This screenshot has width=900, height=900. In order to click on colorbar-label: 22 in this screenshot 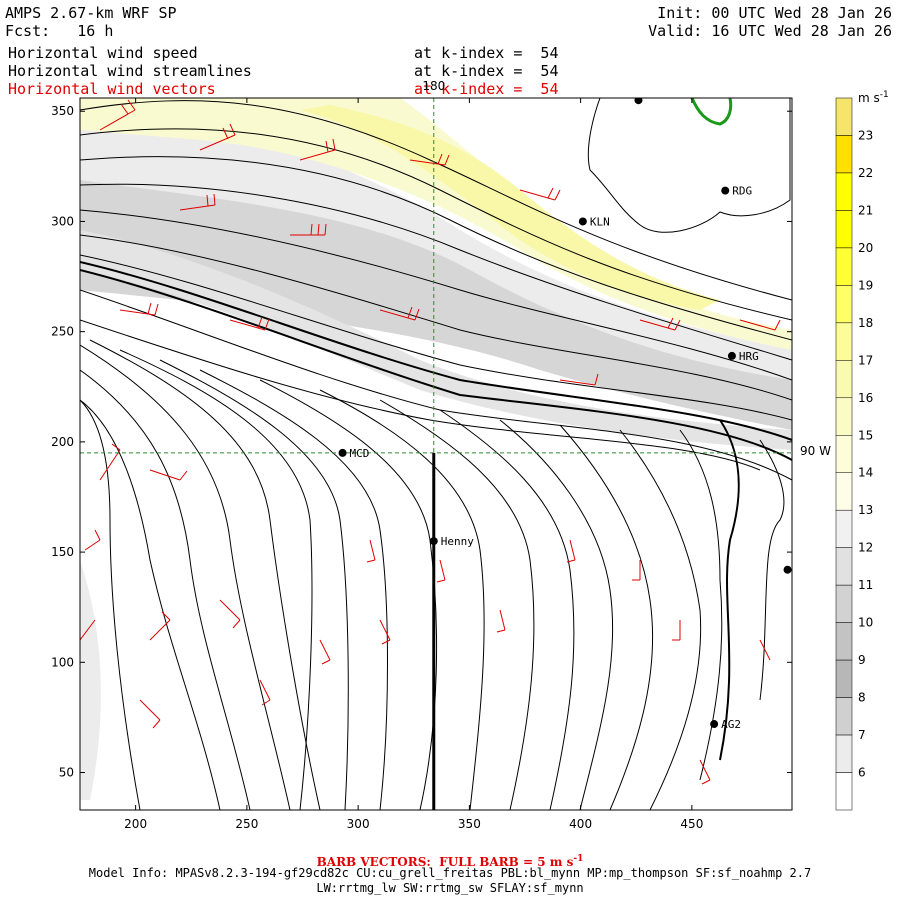, I will do `click(865, 173)`.